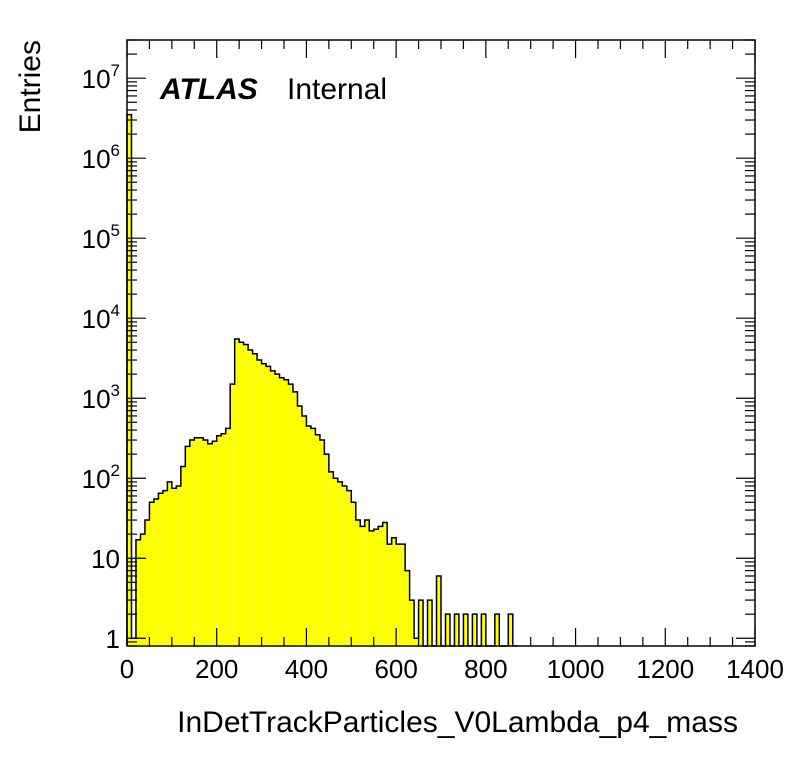 The width and height of the screenshot is (796, 772). Describe the element at coordinates (576, 669) in the screenshot. I see `x-tick-label: 1000` at that location.